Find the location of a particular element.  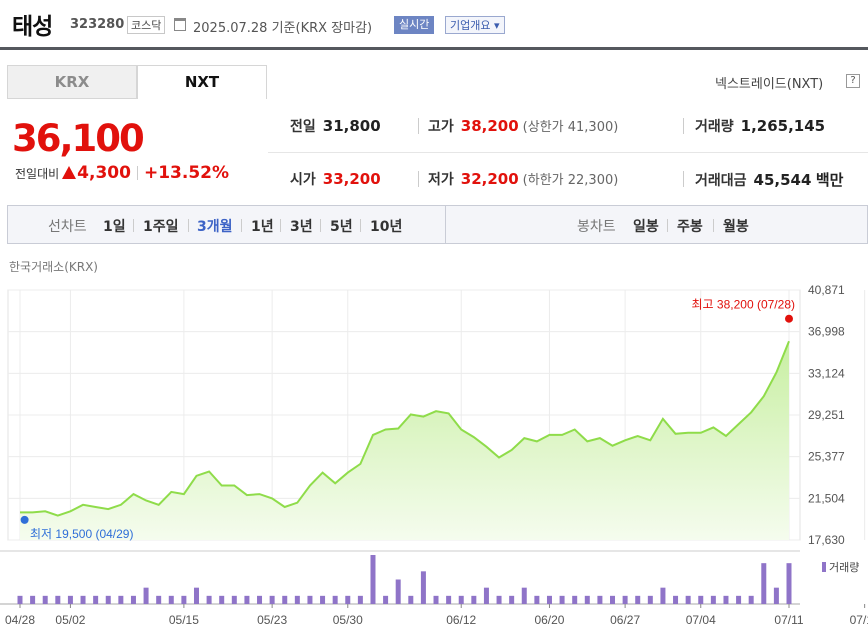

x-tick-label: 06/27 is located at coordinates (625, 620).